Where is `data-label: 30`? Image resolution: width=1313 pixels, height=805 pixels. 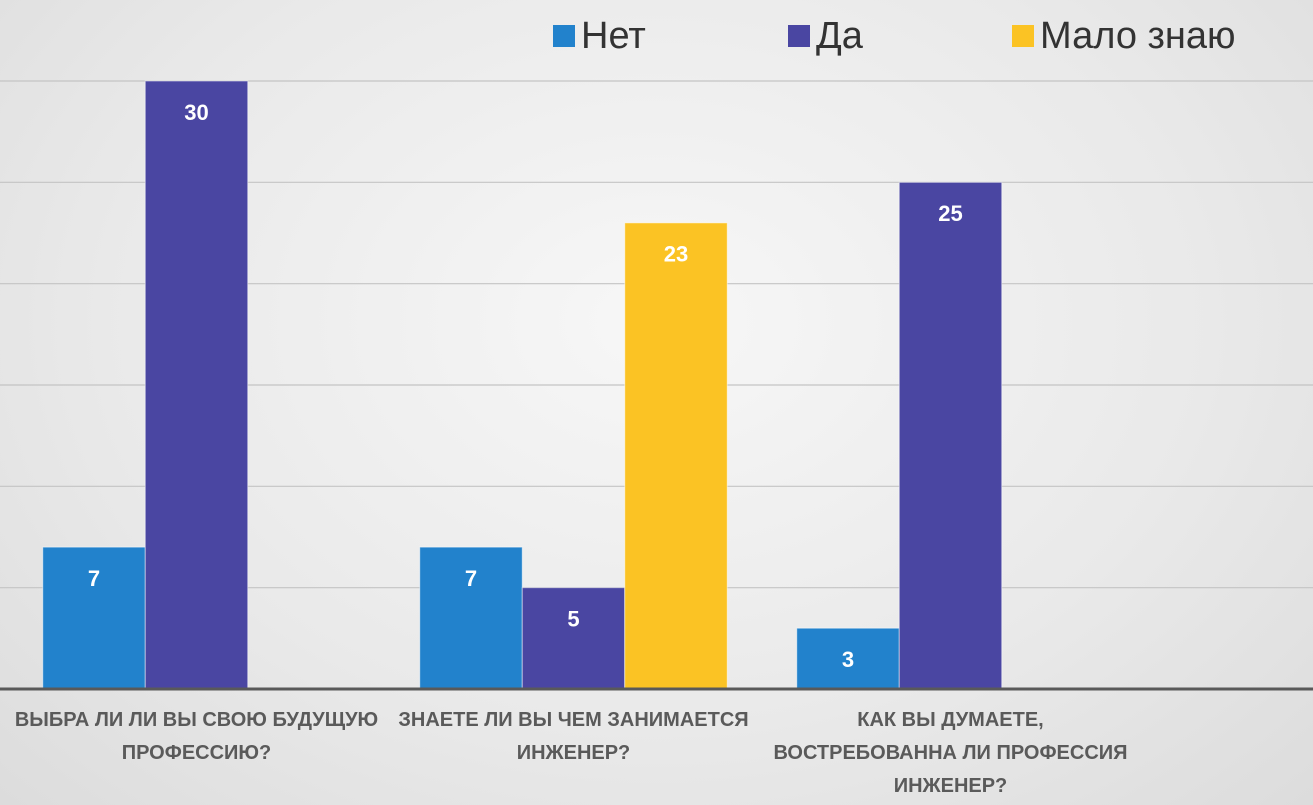
data-label: 30 is located at coordinates (196, 112).